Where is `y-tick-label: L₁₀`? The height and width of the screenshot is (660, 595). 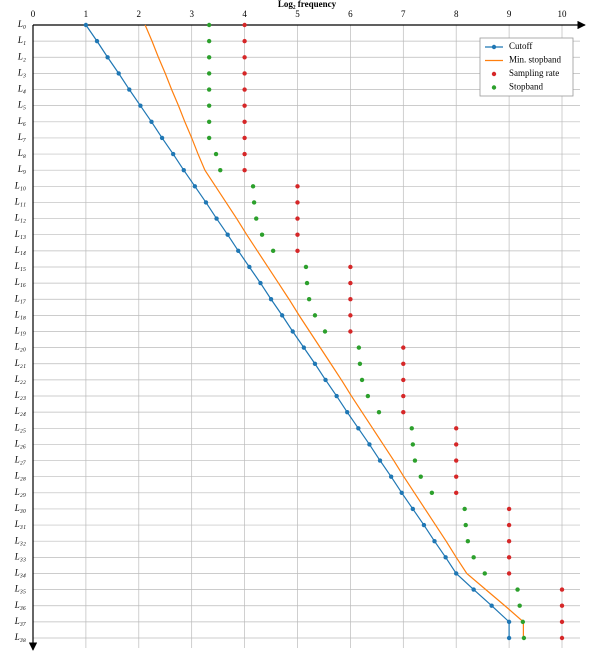
y-tick-label: L₁₀ is located at coordinates (20, 185).